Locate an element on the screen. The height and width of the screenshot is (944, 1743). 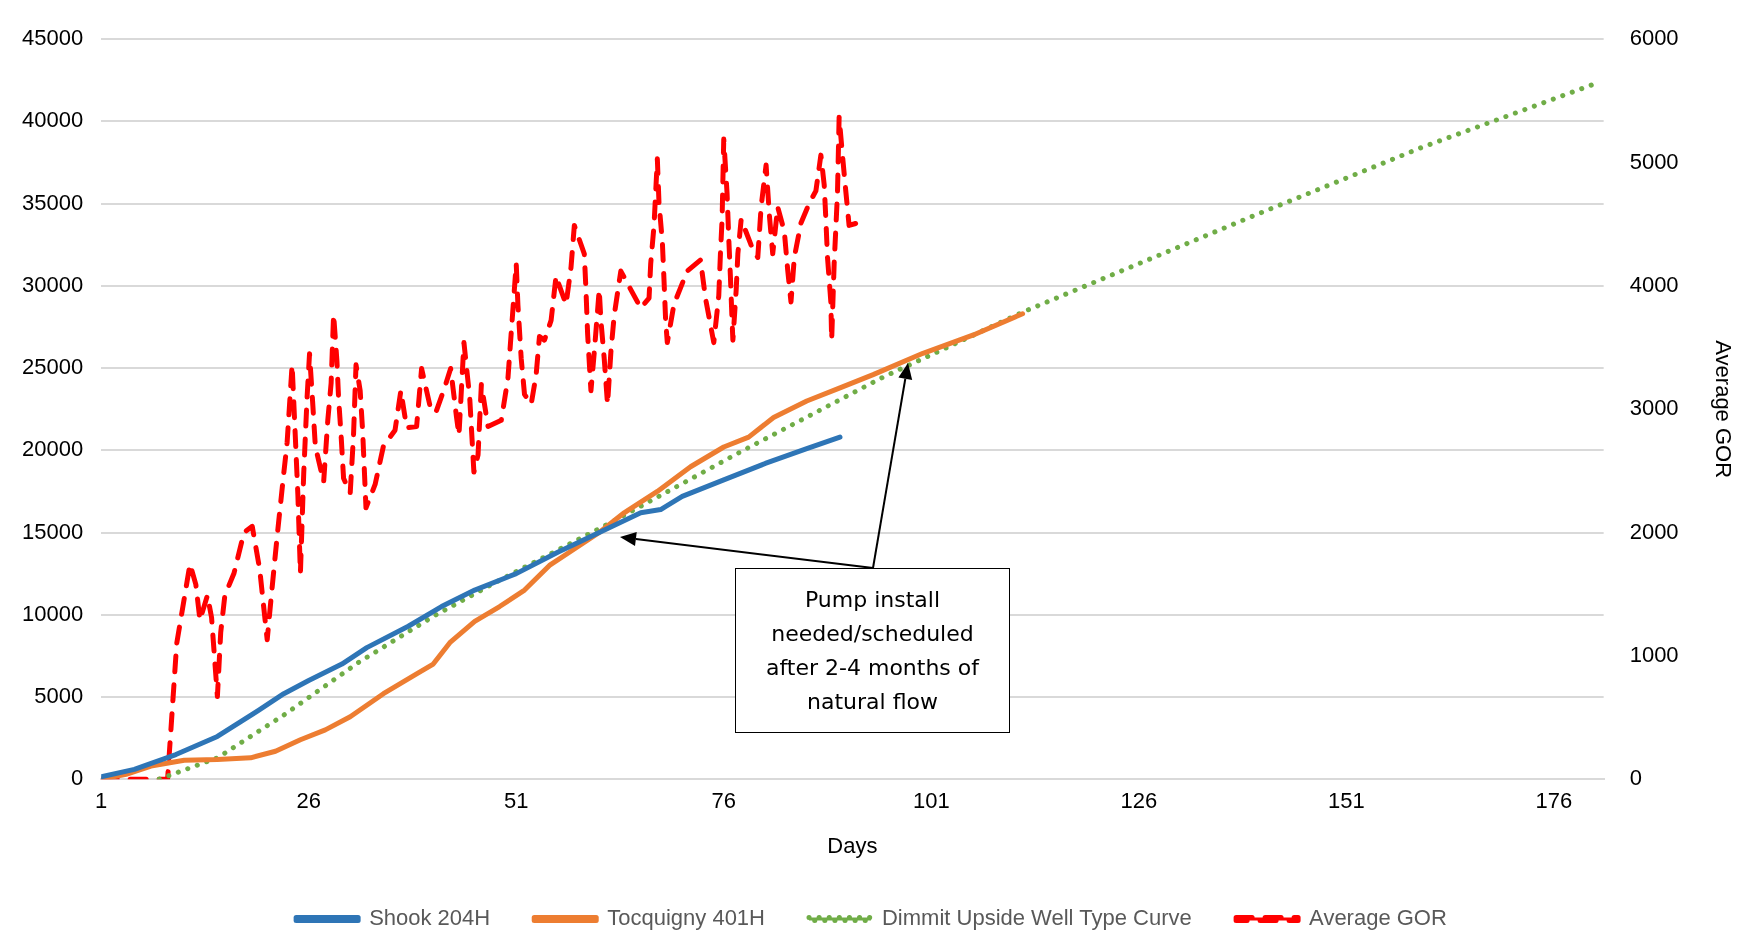
y2-axis-title: Average GOR is located at coordinates (1723, 409).